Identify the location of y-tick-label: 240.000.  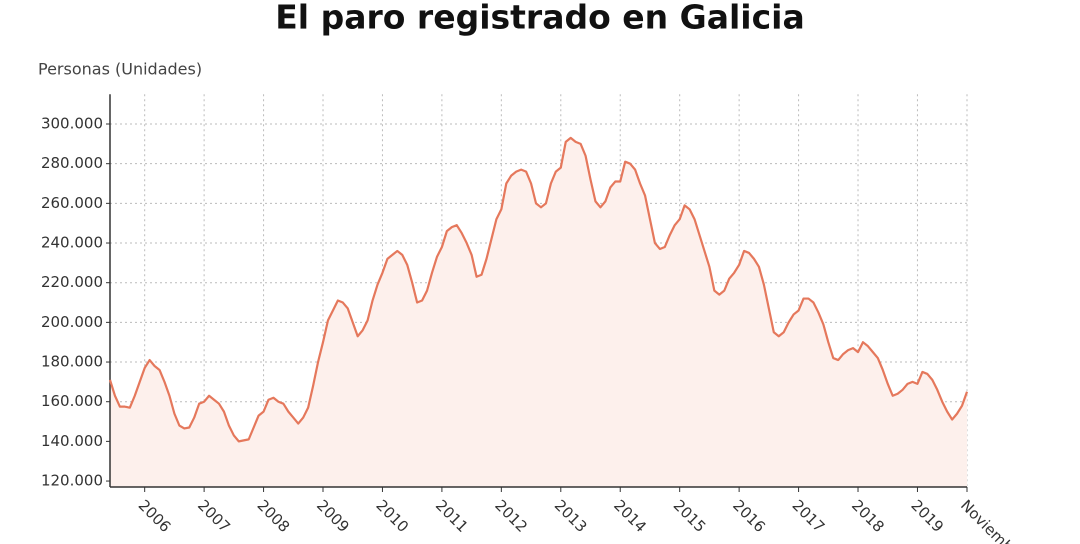
(72, 243).